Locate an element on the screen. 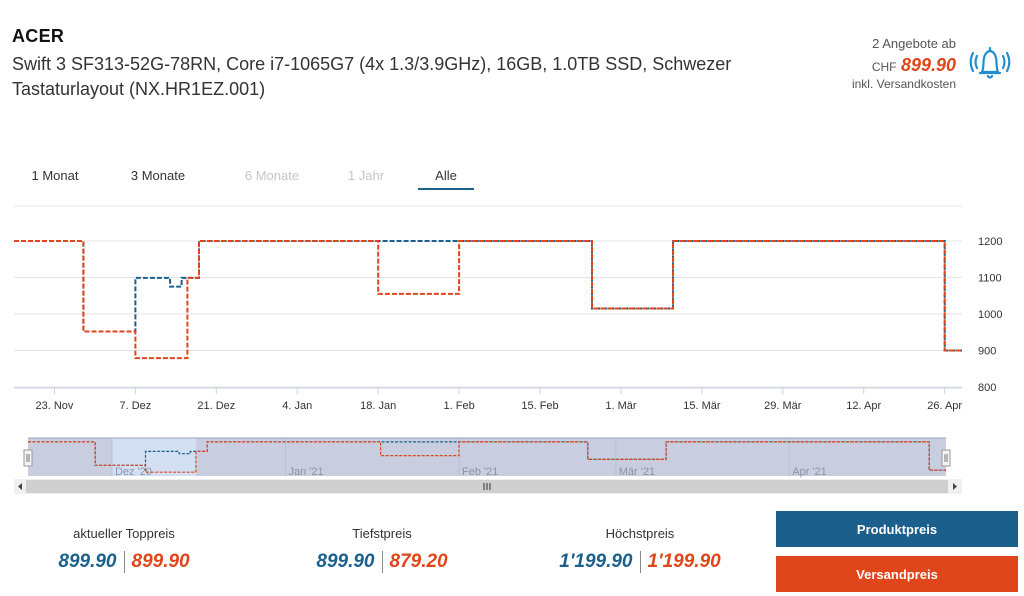 The height and width of the screenshot is (596, 1024). navigator-tick-label: Jan '21 is located at coordinates (305, 472).